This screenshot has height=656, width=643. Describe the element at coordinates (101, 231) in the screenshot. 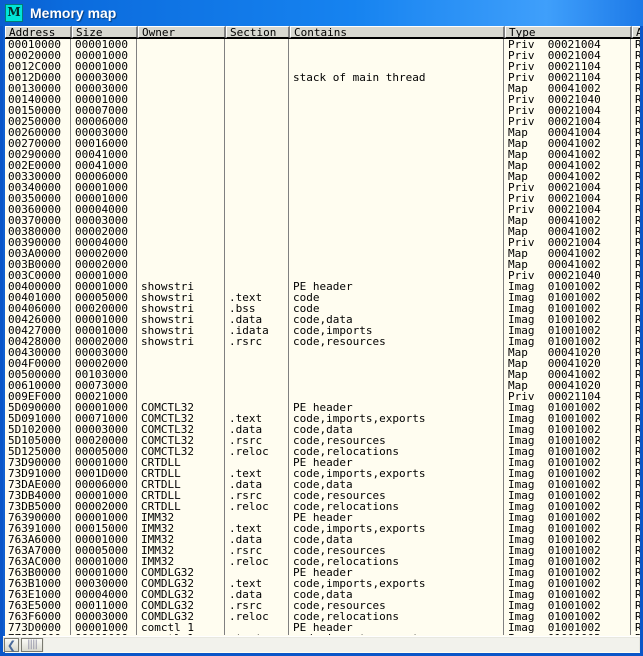

I see `cell-size: 00002000` at that location.